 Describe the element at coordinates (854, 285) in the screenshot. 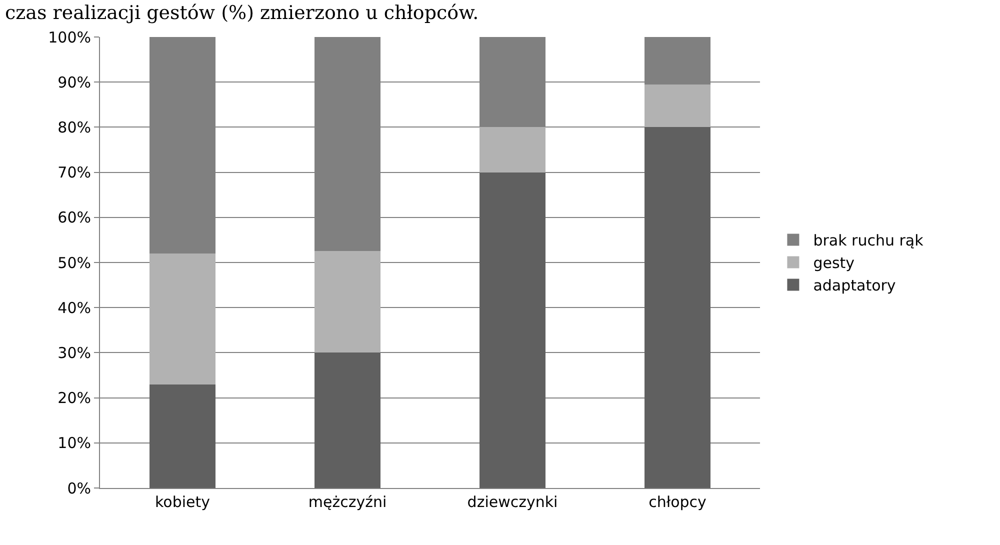

I see `legend-label: adaptatory` at that location.